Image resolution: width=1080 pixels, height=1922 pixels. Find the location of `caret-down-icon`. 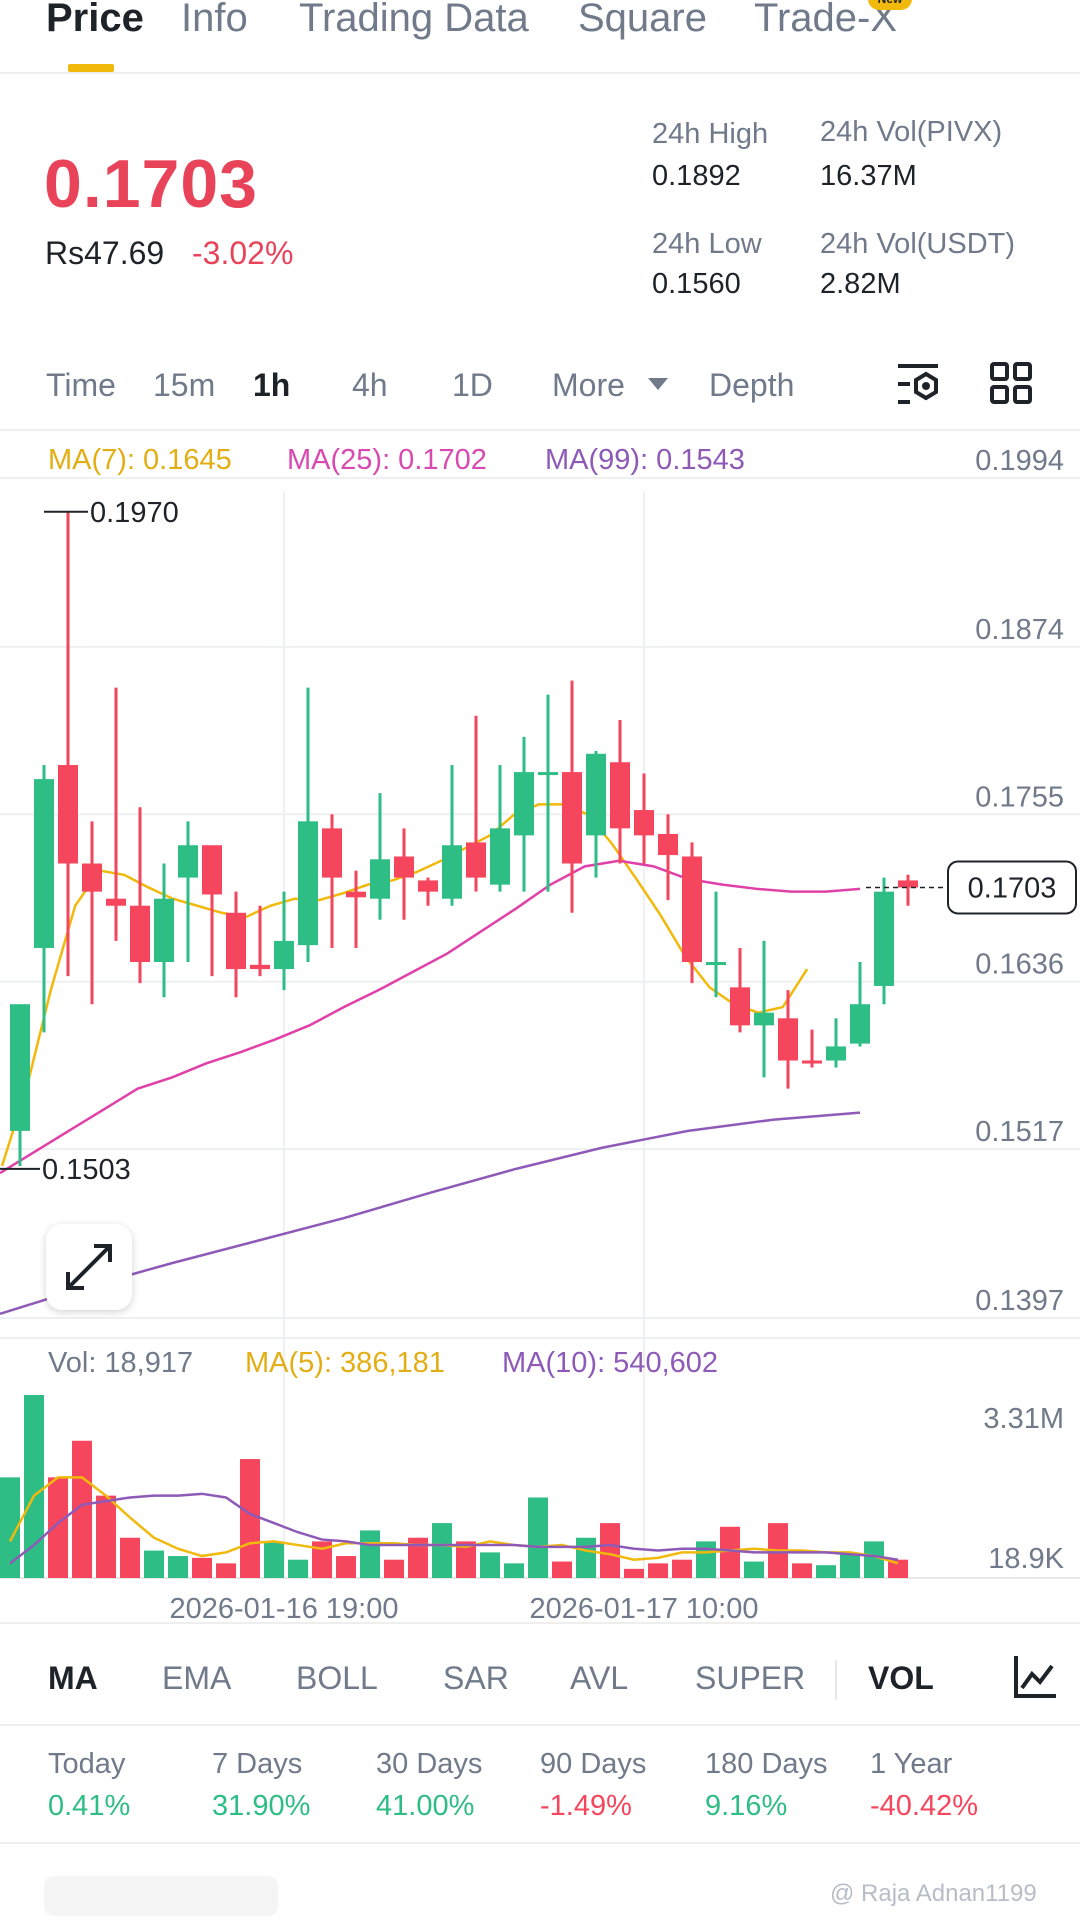

caret-down-icon is located at coordinates (658, 384).